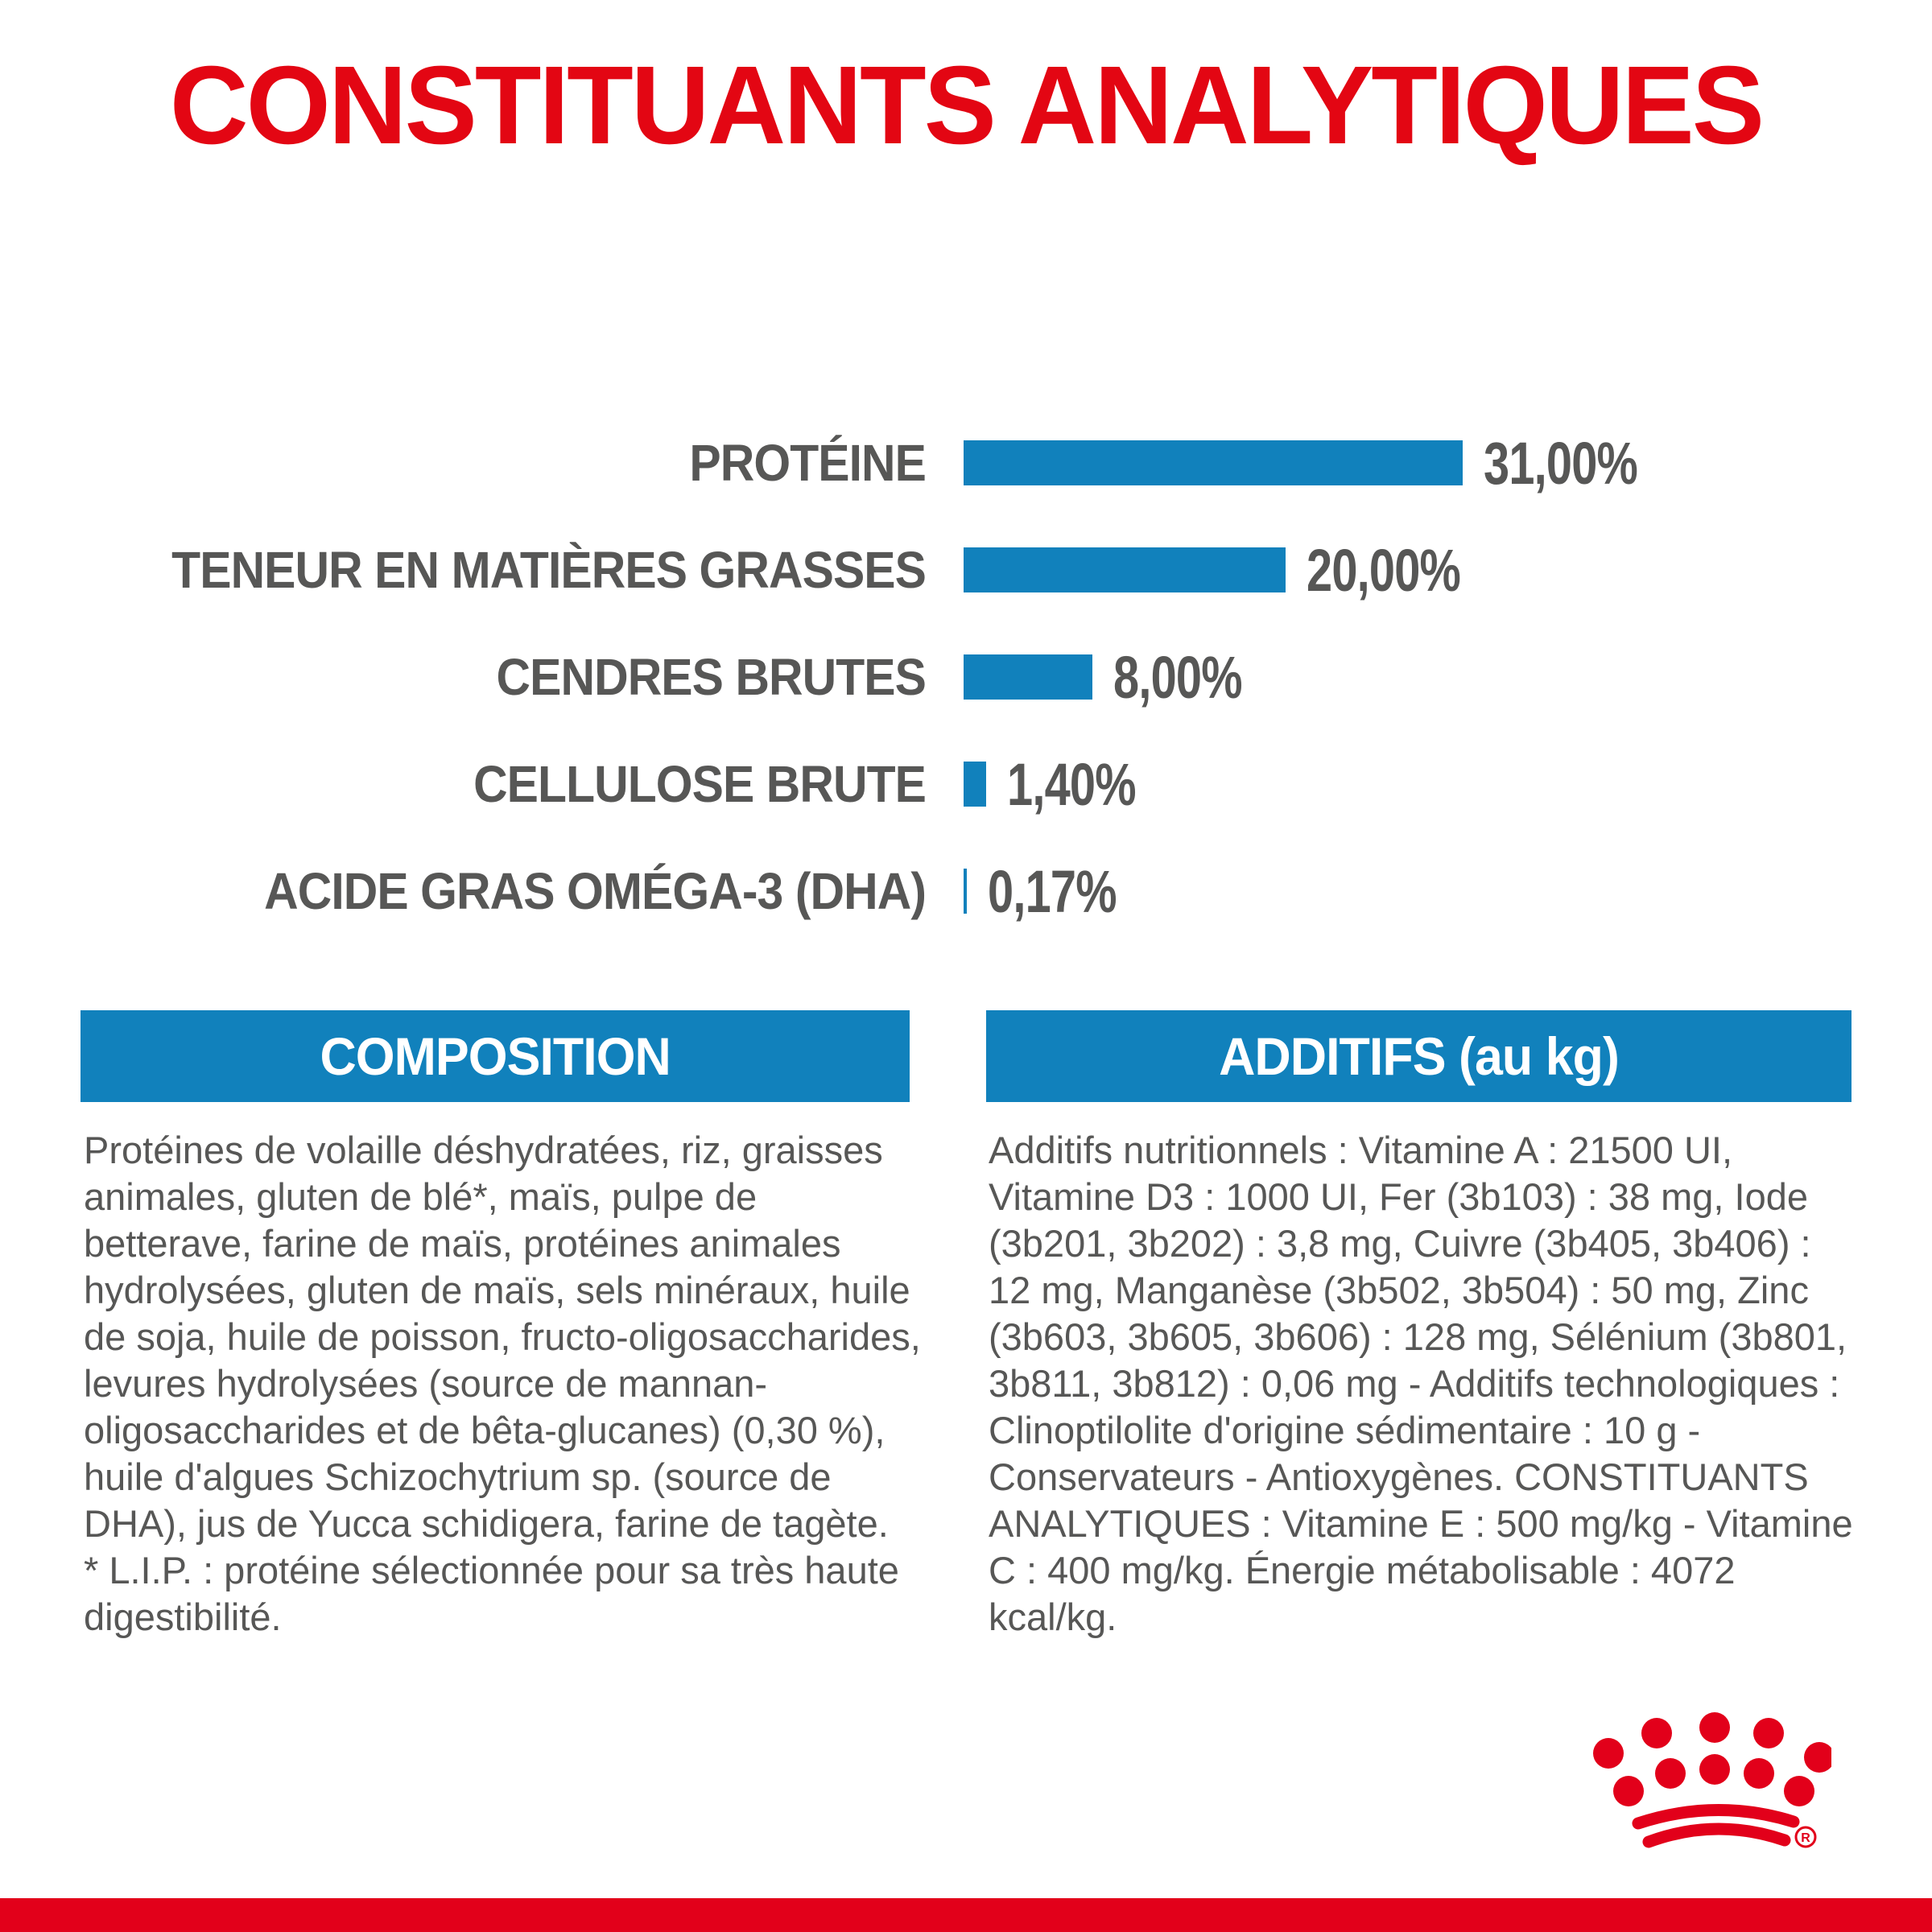 The width and height of the screenshot is (1932, 1932). I want to click on royal-canin-crown-logo: R, so click(1712, 1780).